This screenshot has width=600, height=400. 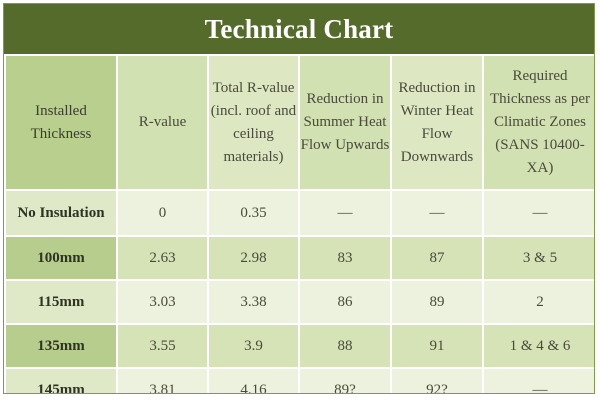 I want to click on table-row: 100mm 2.63 2.98 83 87 3 & 5, so click(x=299, y=258).